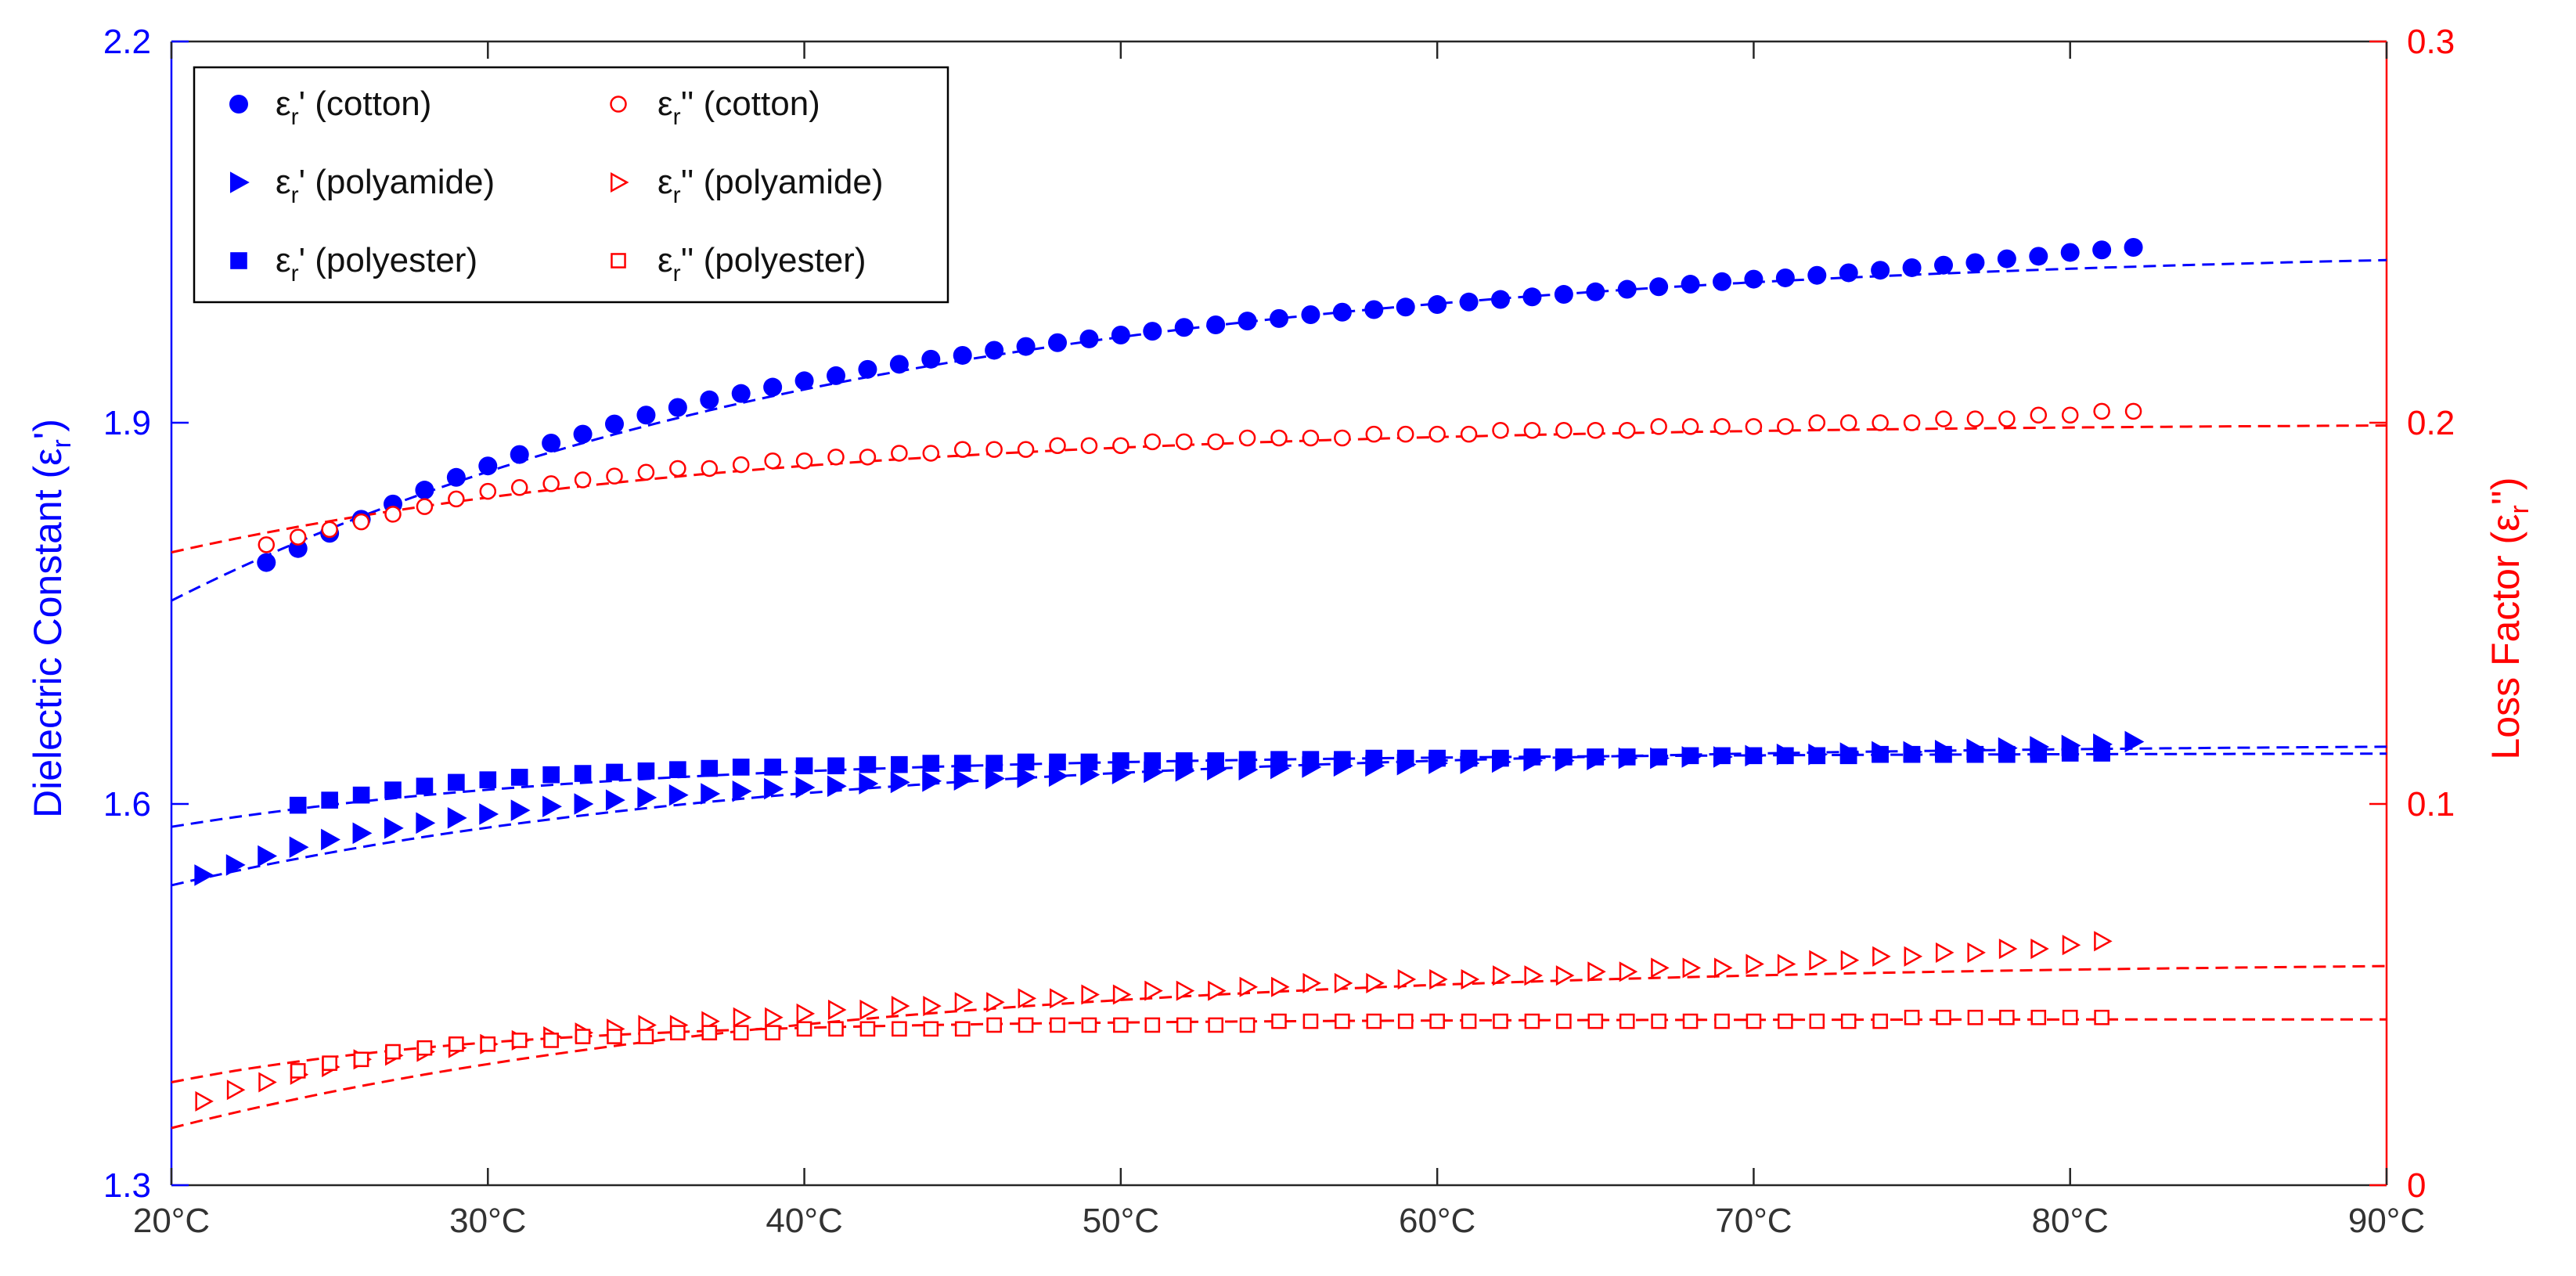  What do you see at coordinates (171, 1221) in the screenshot?
I see `x-tick-label: 20°C` at bounding box center [171, 1221].